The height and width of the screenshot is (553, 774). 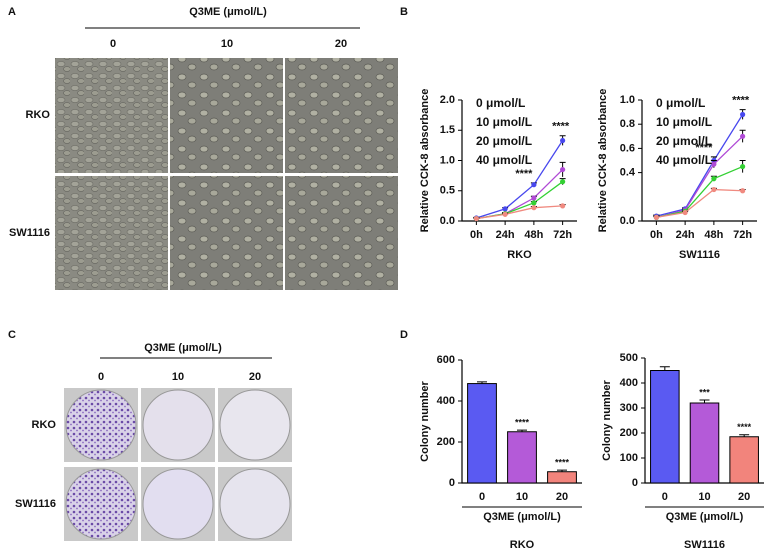 I want to click on y-tick-label: 100, so click(x=629, y=458).